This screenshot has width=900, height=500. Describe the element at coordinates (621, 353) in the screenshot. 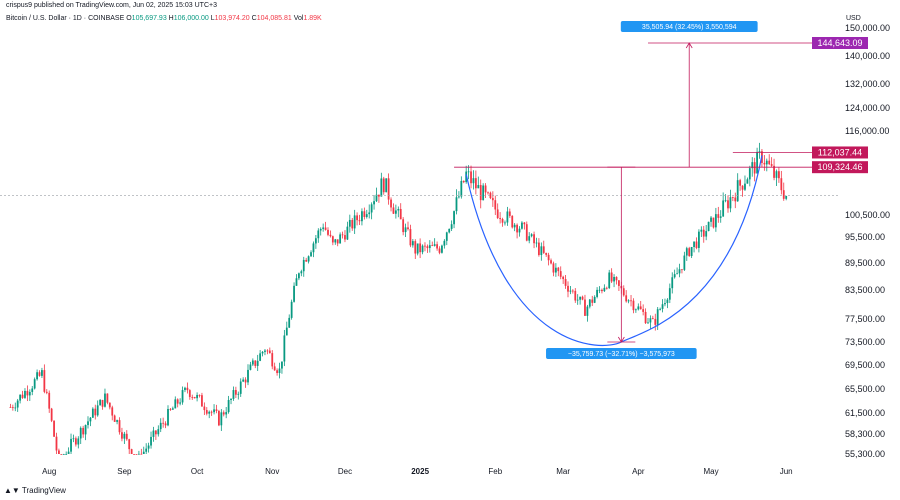

I see `measure-down-label-bg` at that location.